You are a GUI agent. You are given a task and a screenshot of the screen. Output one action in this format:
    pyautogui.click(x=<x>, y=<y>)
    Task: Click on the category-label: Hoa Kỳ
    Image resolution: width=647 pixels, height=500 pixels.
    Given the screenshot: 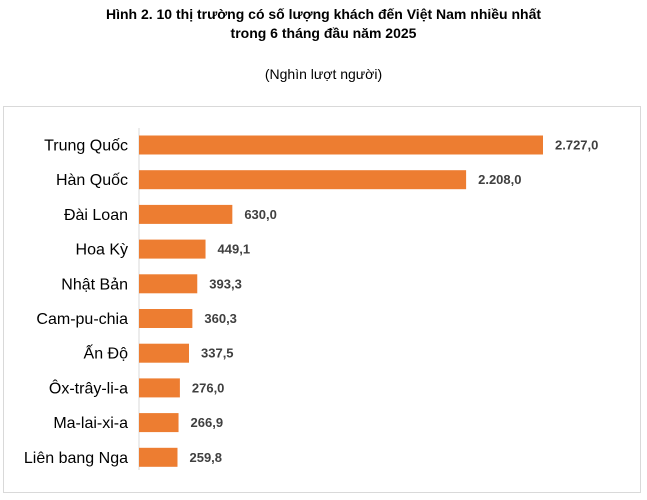 What is the action you would take?
    pyautogui.click(x=102, y=250)
    